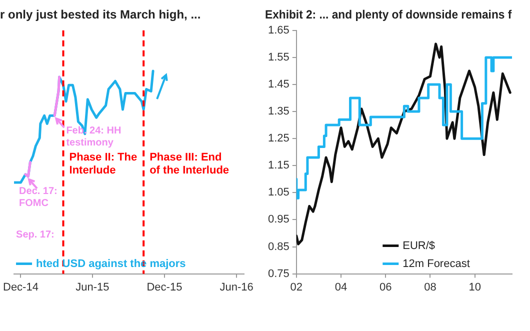  Describe the element at coordinates (419, 246) in the screenshot. I see `legend-label: EUR/$` at that location.